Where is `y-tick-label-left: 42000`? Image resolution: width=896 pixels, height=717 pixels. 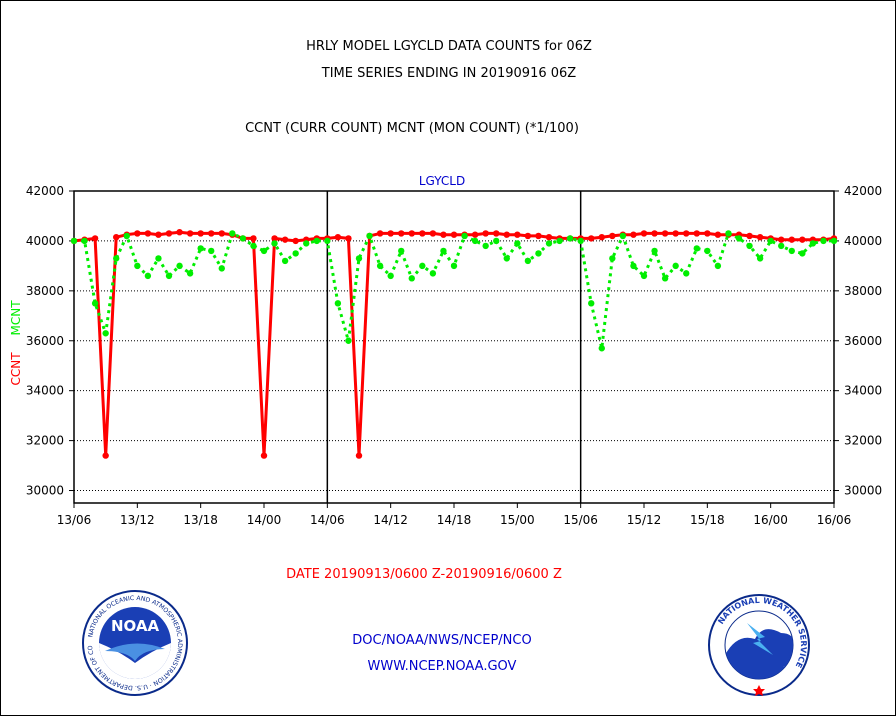 y-tick-label-left: 42000 is located at coordinates (45, 191).